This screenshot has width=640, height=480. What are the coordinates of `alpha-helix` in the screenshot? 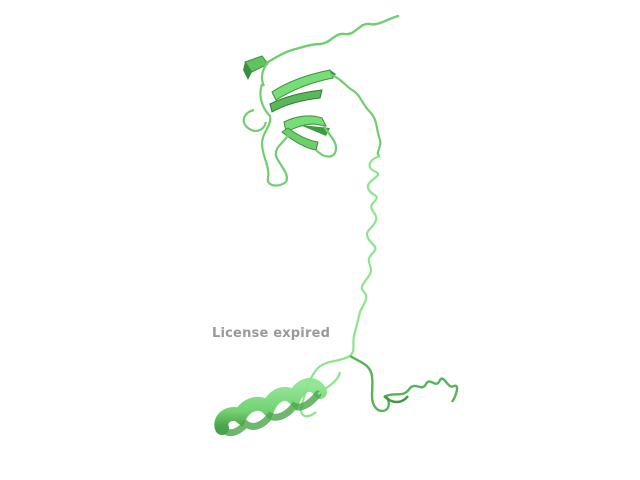 It's located at (282, 396).